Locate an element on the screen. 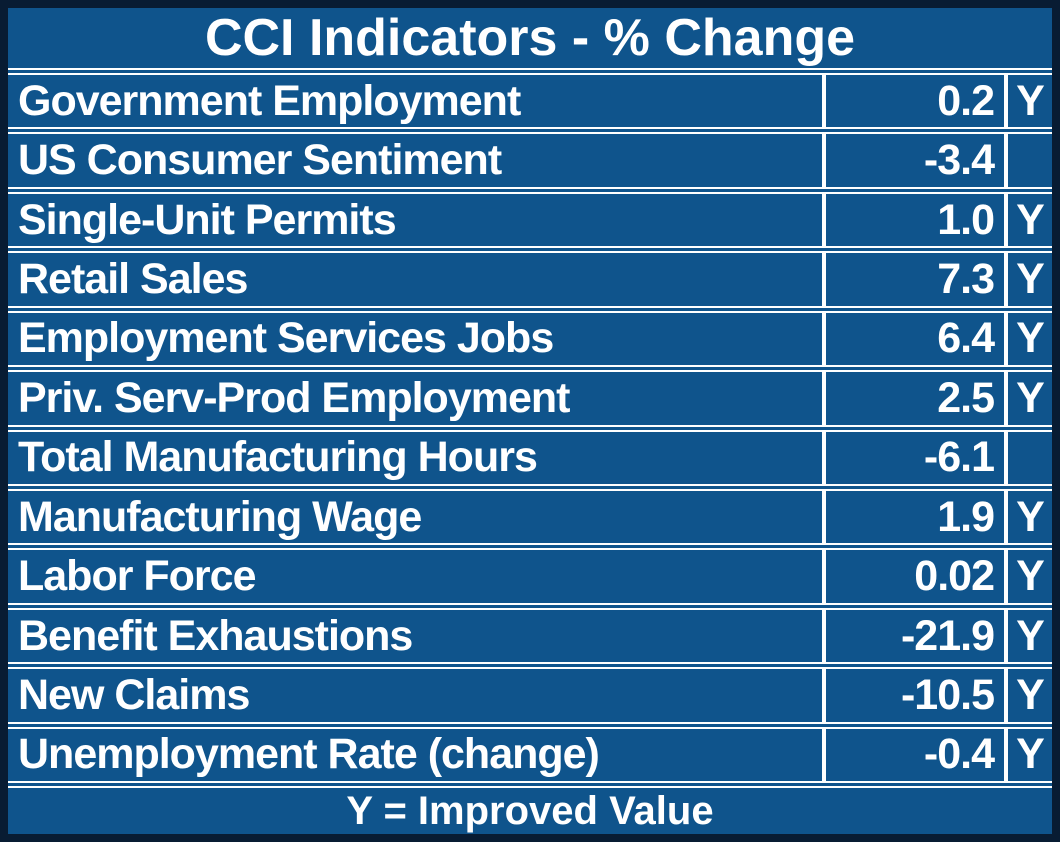 The image size is (1060, 842). table-legend-note: Y = Improved Value is located at coordinates (530, 810).